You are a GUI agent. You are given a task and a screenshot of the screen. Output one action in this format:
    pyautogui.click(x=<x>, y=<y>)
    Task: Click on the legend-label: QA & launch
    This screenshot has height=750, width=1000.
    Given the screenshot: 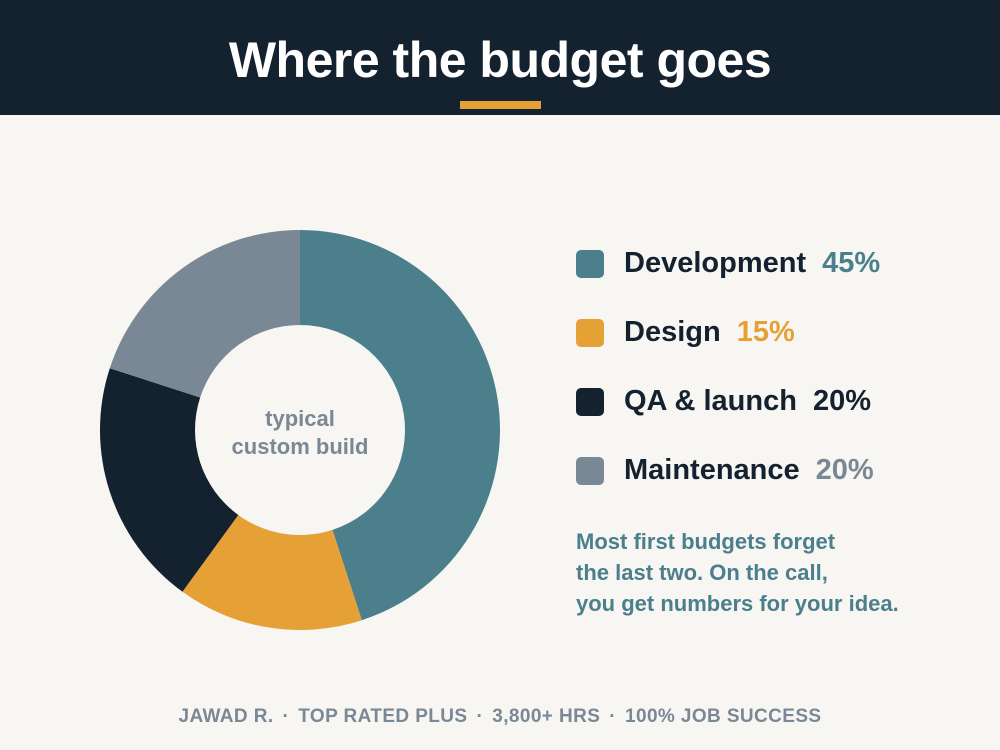 What is the action you would take?
    pyautogui.click(x=710, y=401)
    